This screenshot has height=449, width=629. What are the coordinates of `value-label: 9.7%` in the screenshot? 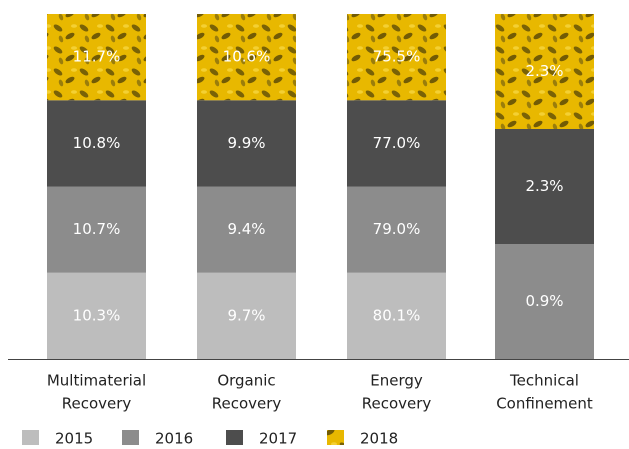 It's located at (246, 315).